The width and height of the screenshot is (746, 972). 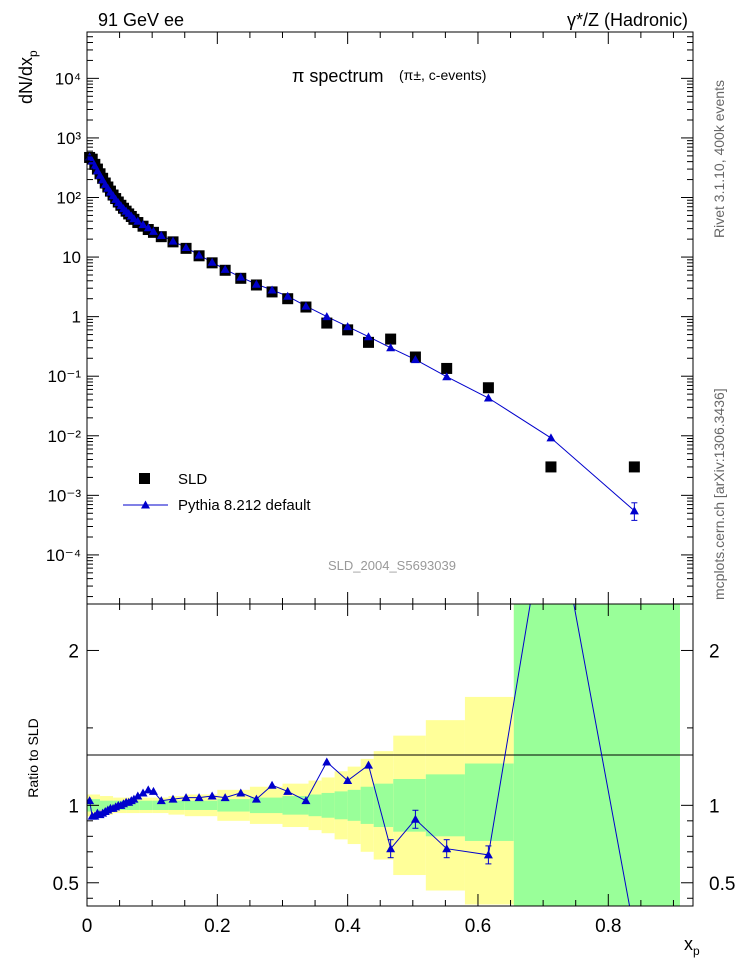 What do you see at coordinates (73, 806) in the screenshot?
I see `ratio-ytick-label: 1` at bounding box center [73, 806].